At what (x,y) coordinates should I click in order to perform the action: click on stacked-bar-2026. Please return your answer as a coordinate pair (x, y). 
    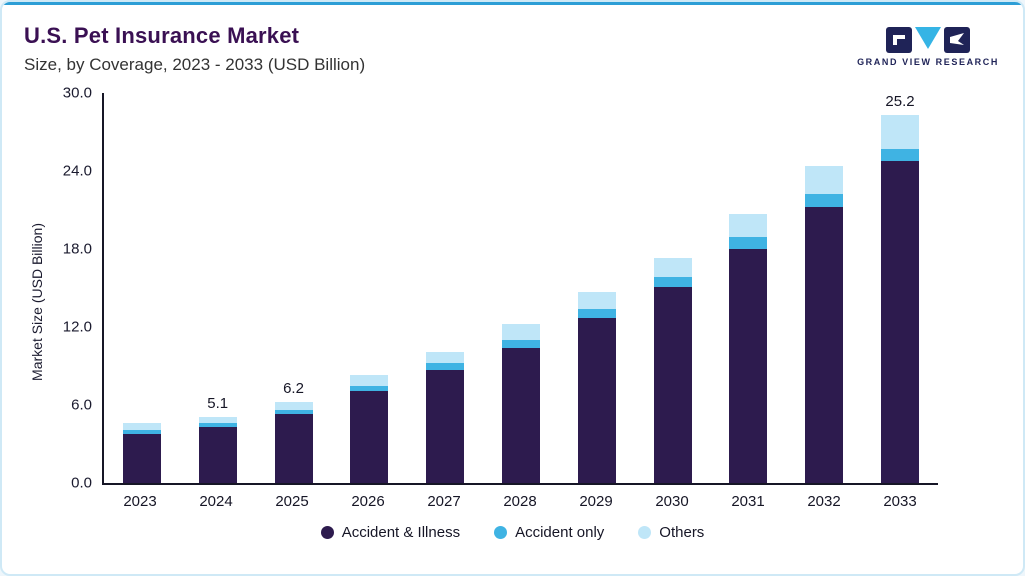
    Looking at the image, I should click on (369, 429).